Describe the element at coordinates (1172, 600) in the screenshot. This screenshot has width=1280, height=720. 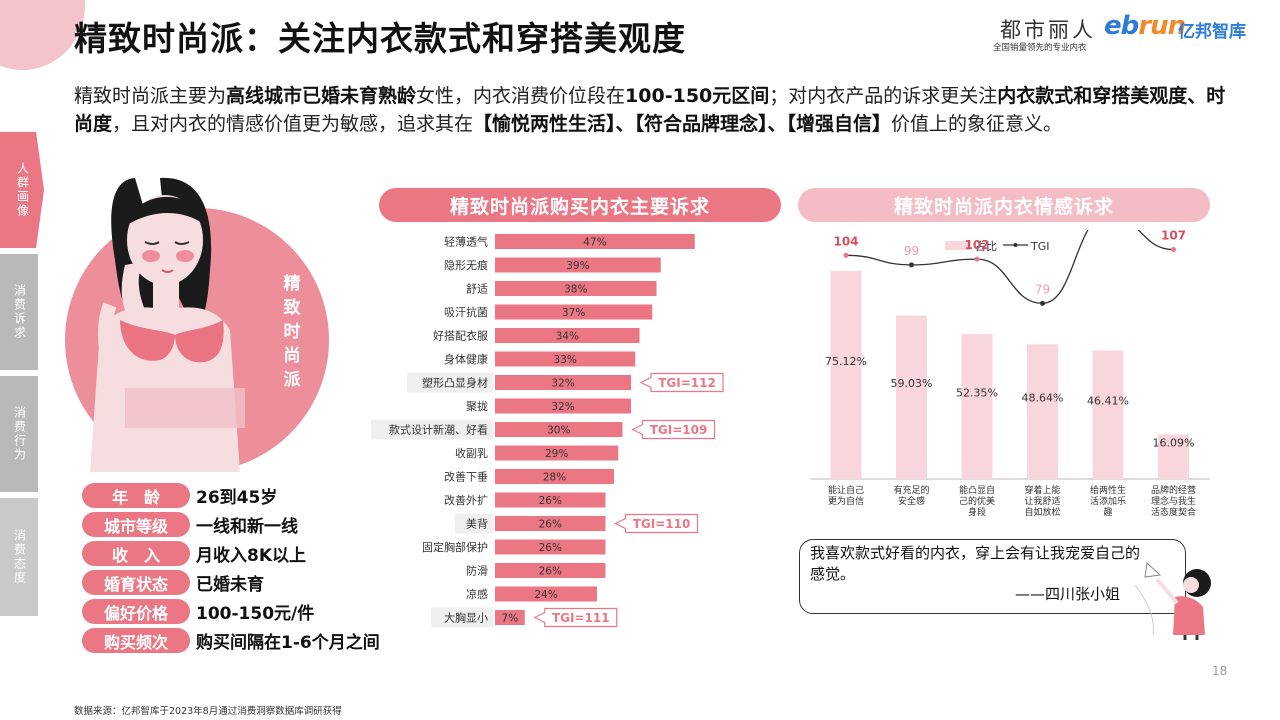
I see `girl-illustration` at that location.